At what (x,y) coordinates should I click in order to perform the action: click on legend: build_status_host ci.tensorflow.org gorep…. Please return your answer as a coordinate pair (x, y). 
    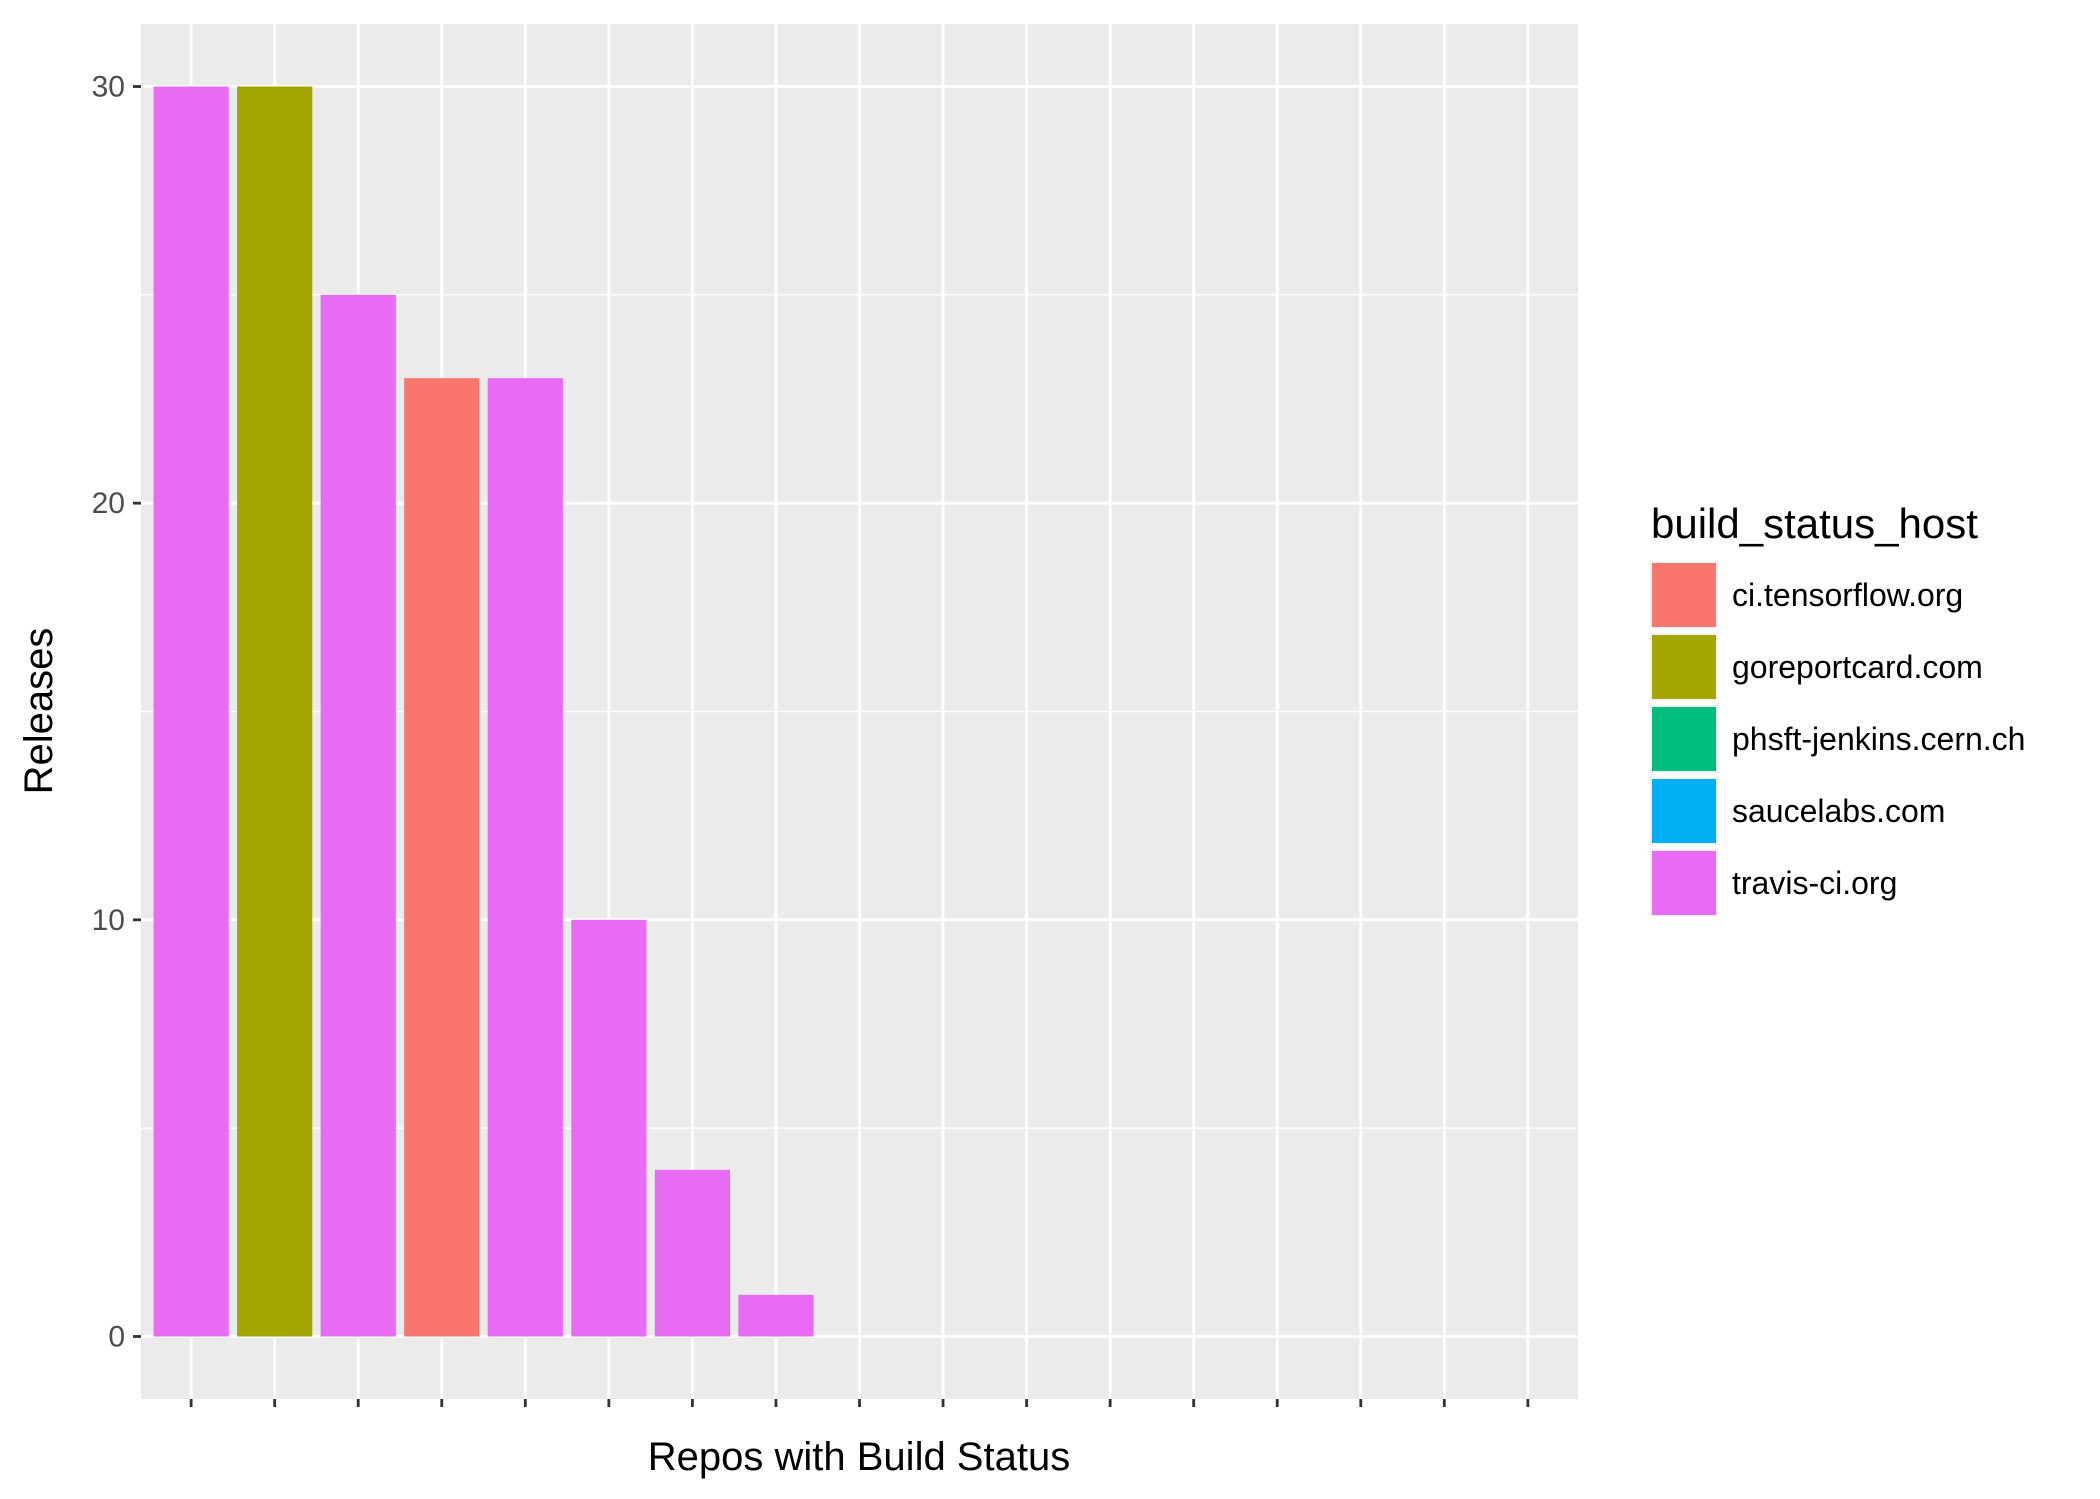
    Looking at the image, I should click on (1837, 708).